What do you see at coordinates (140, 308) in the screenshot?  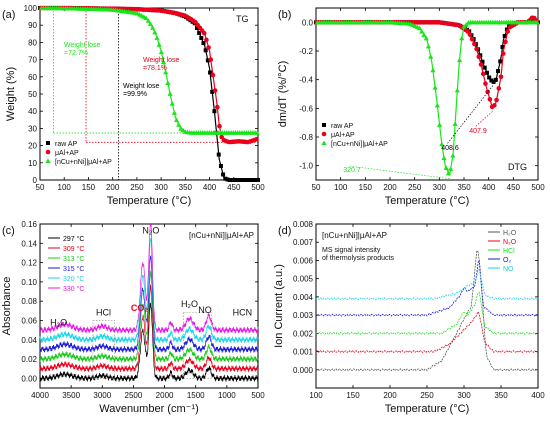 I see `peak-label: CO₂` at bounding box center [140, 308].